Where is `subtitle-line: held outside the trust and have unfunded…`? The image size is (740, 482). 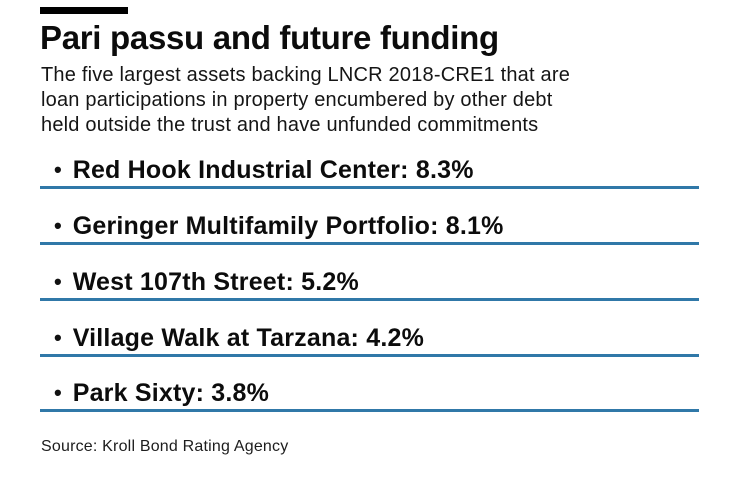 subtitle-line: held outside the trust and have unfunded… is located at coordinates (290, 125).